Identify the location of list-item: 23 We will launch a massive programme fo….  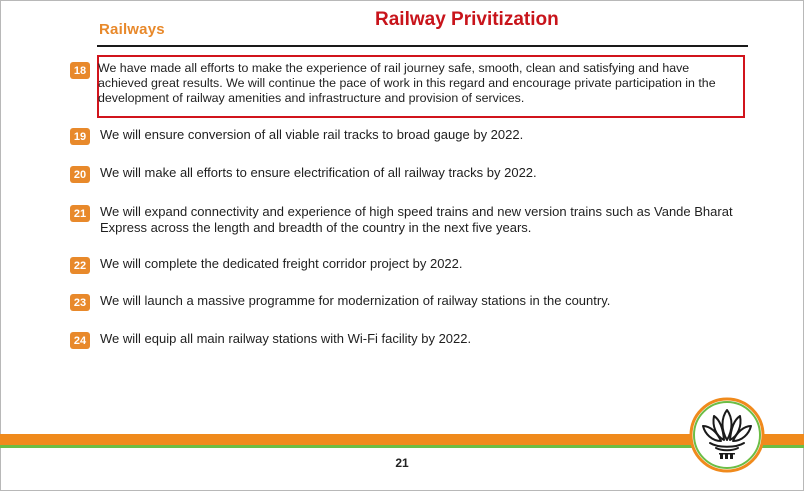
(405, 302).